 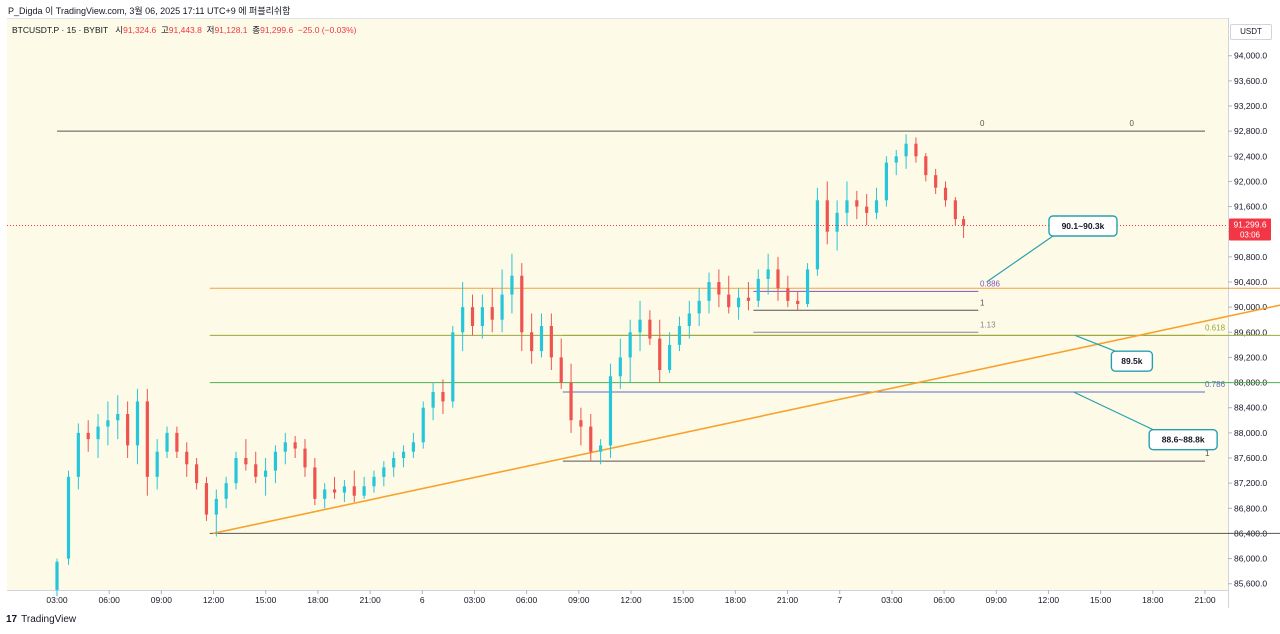 I want to click on price-tick-label: 90,400.0, so click(x=1250, y=282).